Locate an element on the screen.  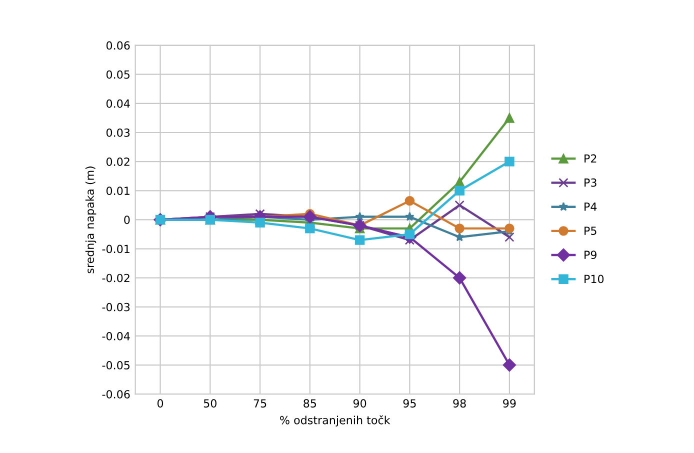
x-tick-label: 98 is located at coordinates (459, 403).